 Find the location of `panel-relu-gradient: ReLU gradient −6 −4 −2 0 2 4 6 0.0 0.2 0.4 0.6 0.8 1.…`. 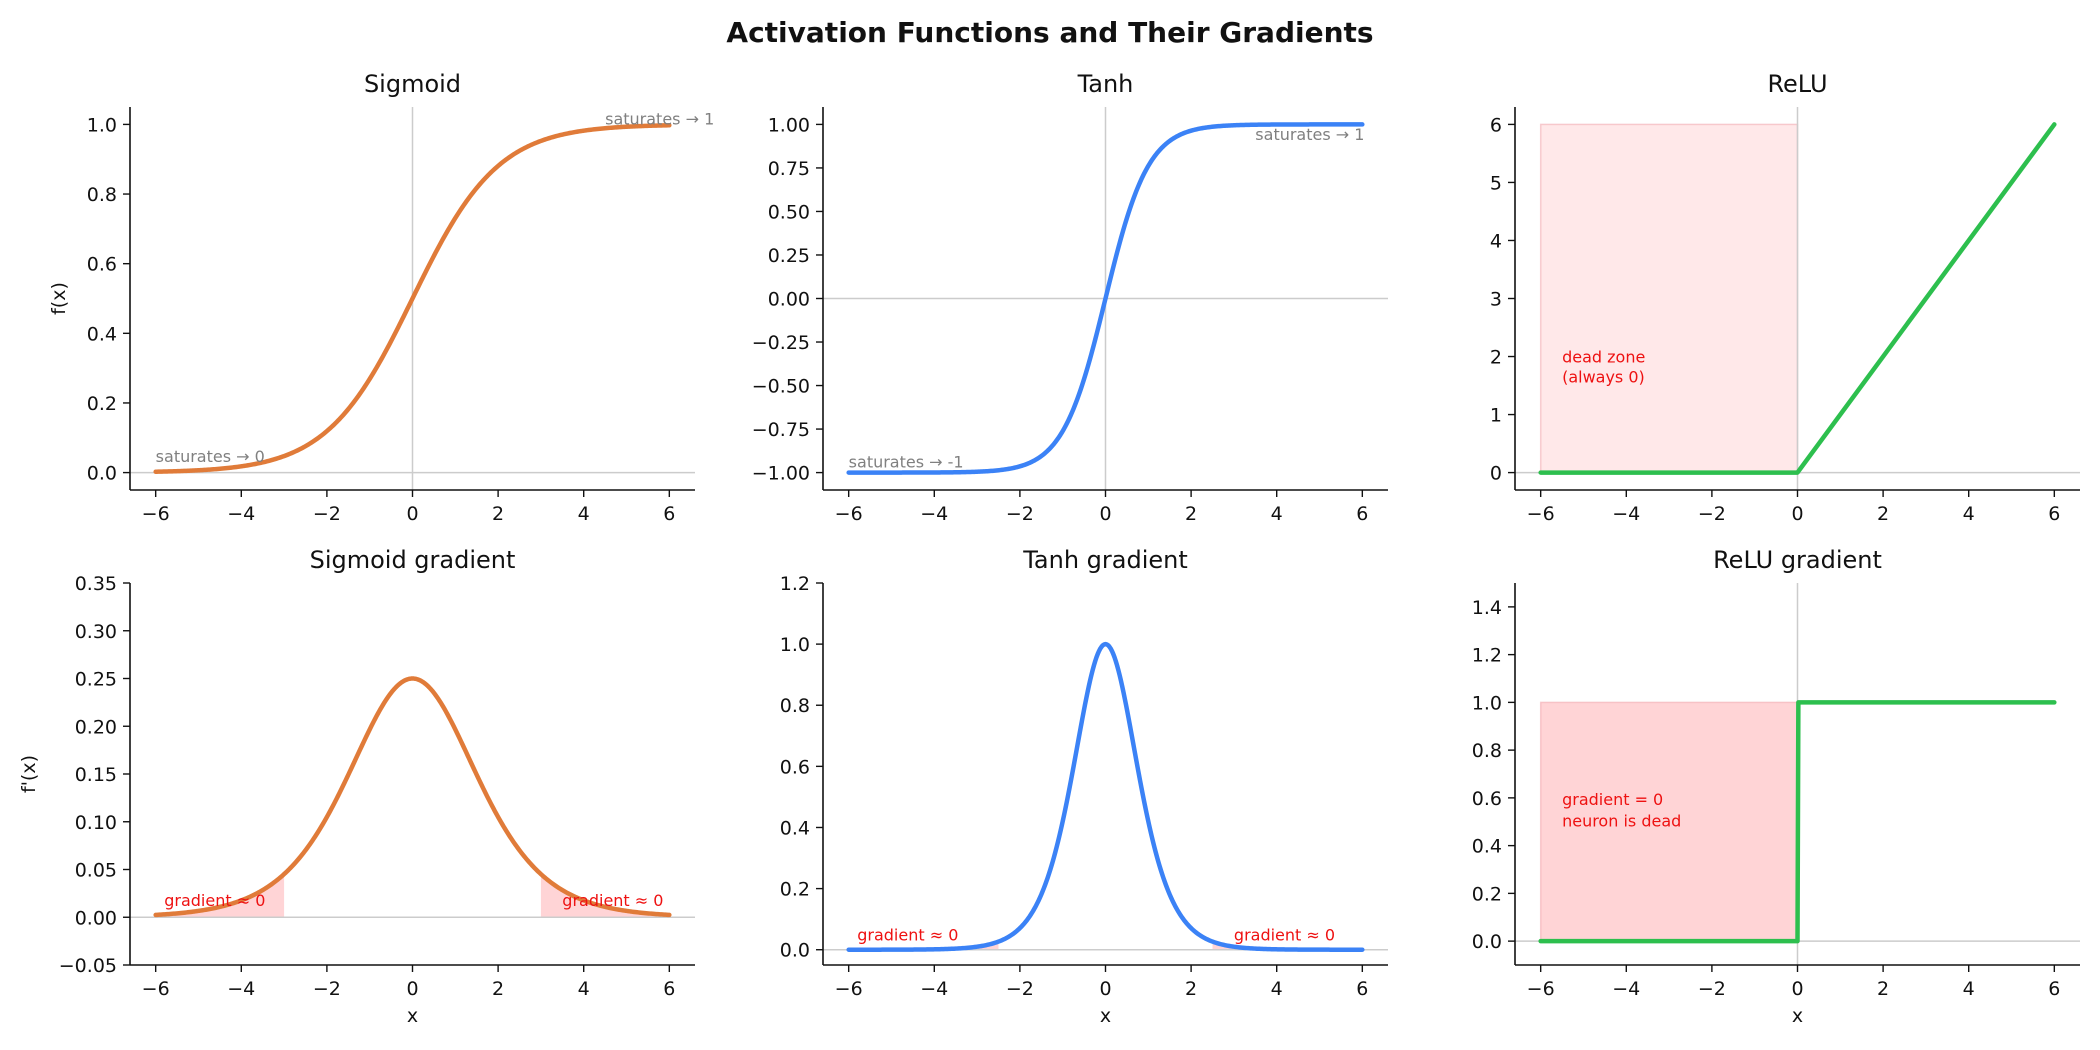

panel-relu-gradient: ReLU gradient −6 −4 −2 0 2 4 6 0.0 0.2 0.4 0.6 0.8 1.… is located at coordinates (1776, 786).